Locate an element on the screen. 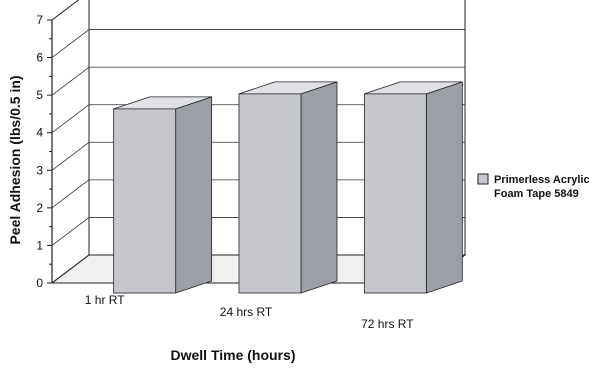 The width and height of the screenshot is (600, 371). y-tick-label: 4 is located at coordinates (39, 133).